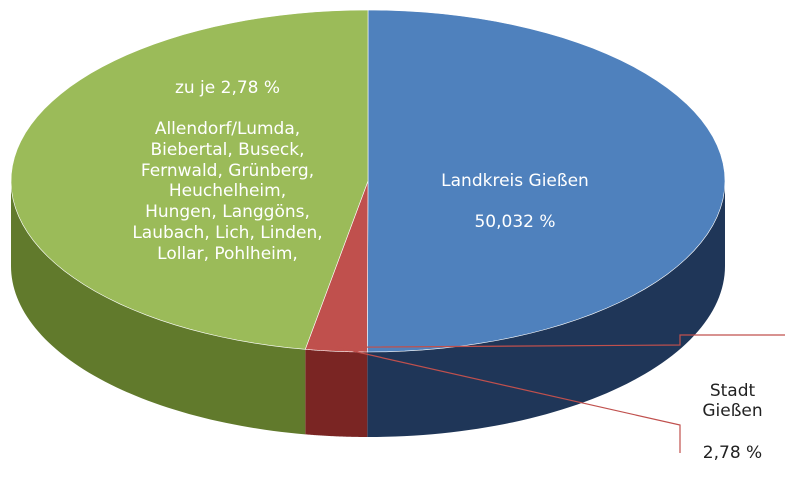 This screenshot has width=785, height=484. I want to click on value-label: 2,78 %, so click(732, 452).